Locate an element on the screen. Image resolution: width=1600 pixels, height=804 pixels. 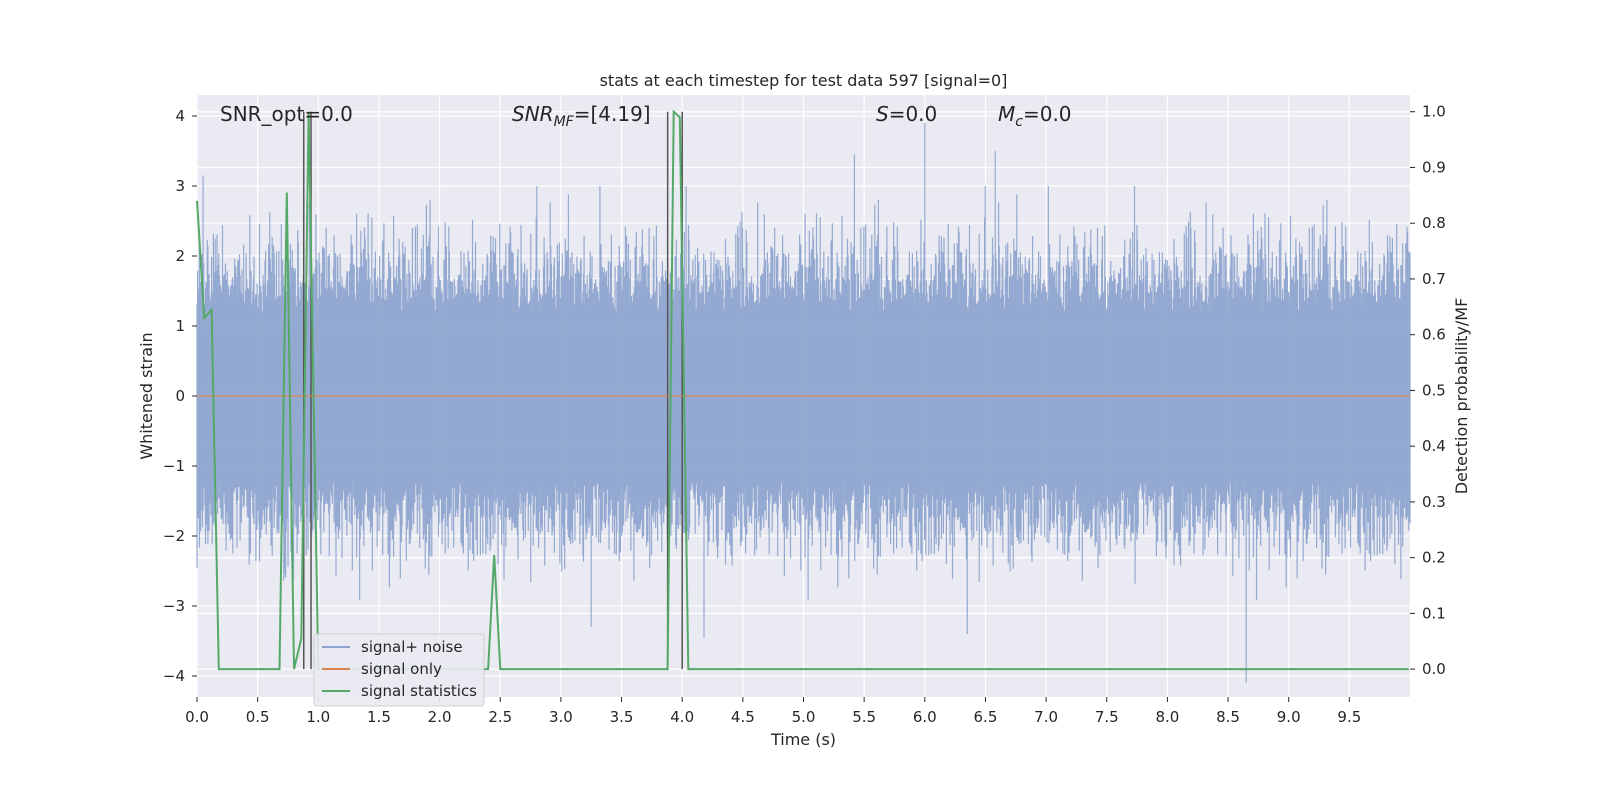
x-tick-label: 7.0 is located at coordinates (1046, 717).